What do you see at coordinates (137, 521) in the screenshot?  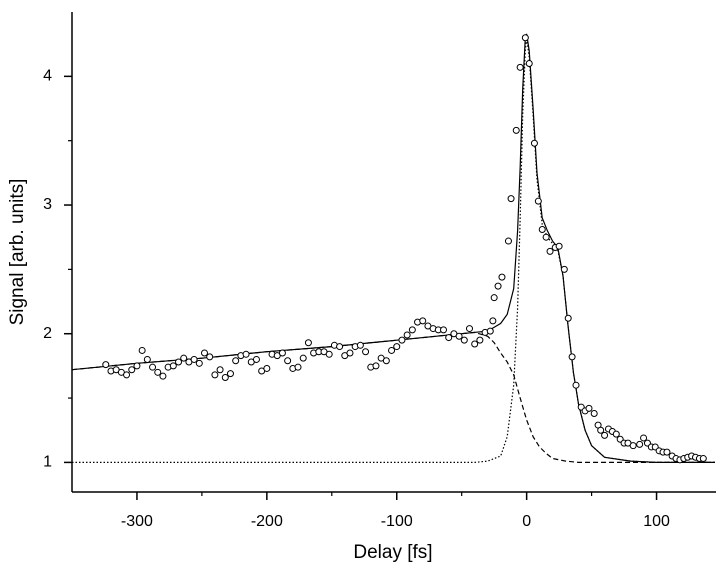 I see `x-tick-label: -300` at bounding box center [137, 521].